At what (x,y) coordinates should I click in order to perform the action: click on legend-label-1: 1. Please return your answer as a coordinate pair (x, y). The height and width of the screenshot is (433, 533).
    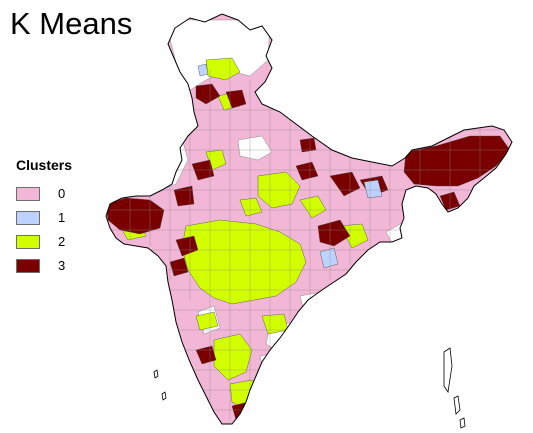
    Looking at the image, I should click on (62, 217).